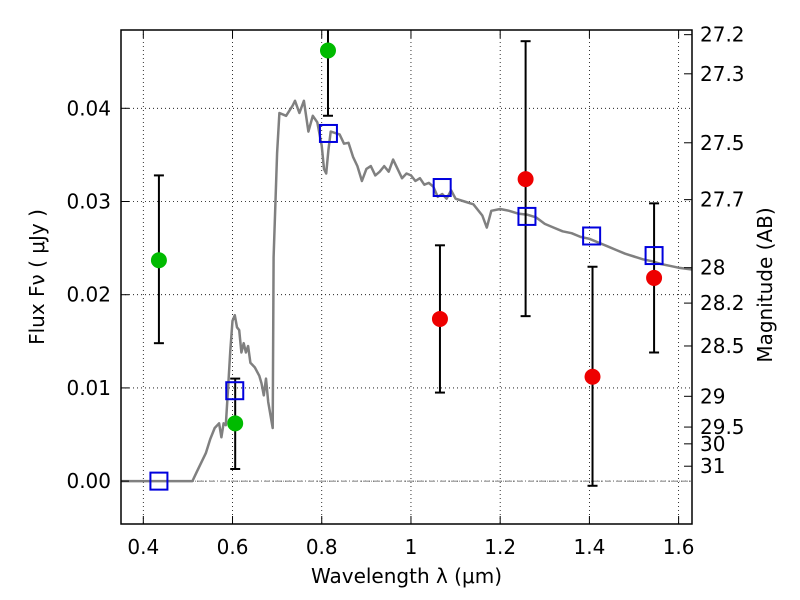 The image size is (800, 600). I want to click on x-tick-label: 0.8, so click(322, 547).